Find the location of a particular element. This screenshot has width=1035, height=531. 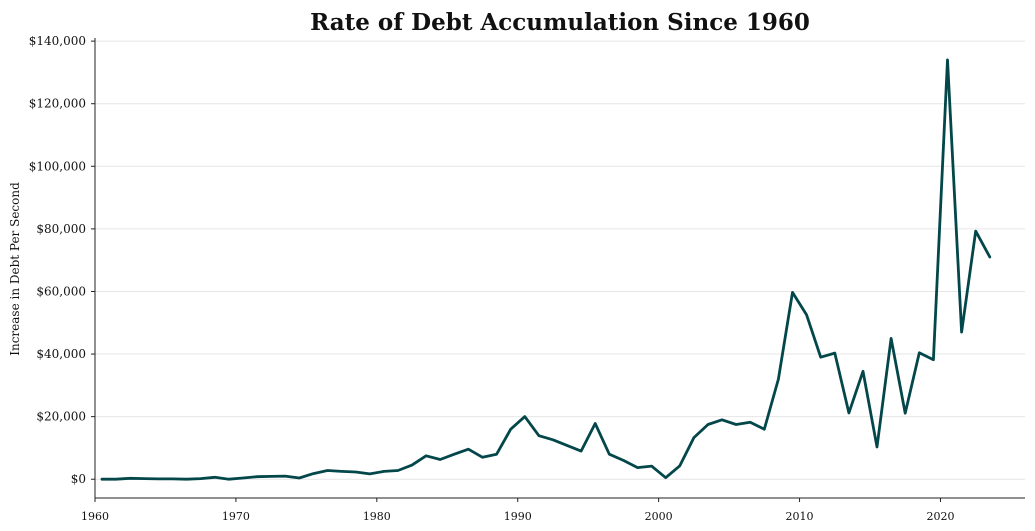

x-axis-ticks: 1960 1970 1980 1990 2000 2010 2020 is located at coordinates (517, 510).